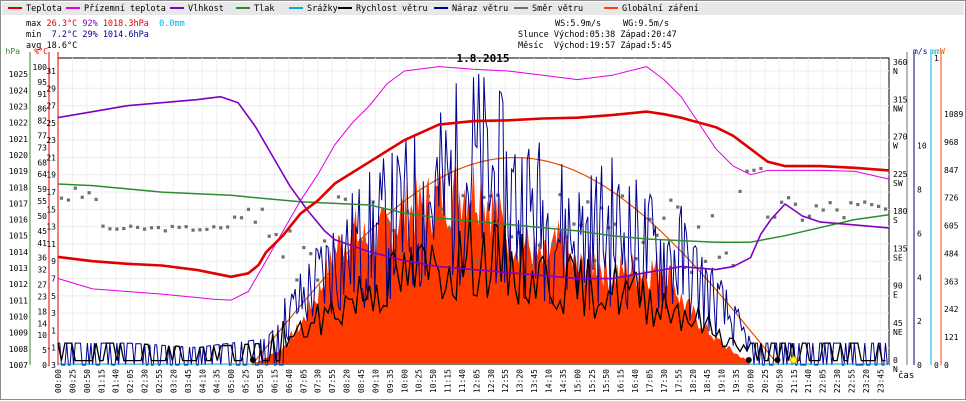 The width and height of the screenshot is (966, 401). What do you see at coordinates (18, 333) in the screenshot?
I see `y-tick-pressure: 1009` at bounding box center [18, 333].